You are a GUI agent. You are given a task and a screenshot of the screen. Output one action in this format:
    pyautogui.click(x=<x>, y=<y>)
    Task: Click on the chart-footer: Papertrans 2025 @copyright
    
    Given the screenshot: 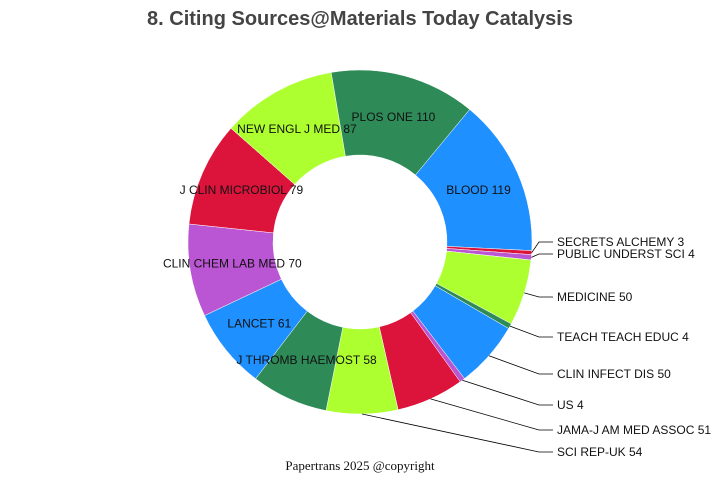 What is the action you would take?
    pyautogui.click(x=360, y=465)
    